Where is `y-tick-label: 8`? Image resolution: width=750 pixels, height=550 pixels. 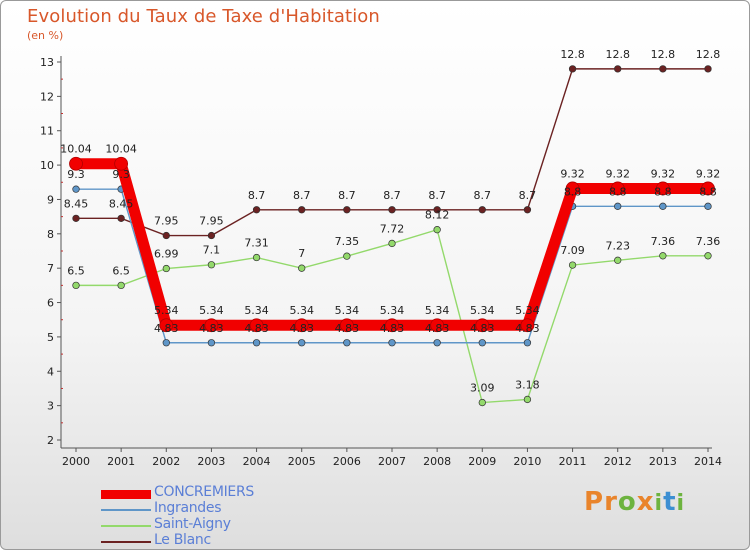 y-tick-label: 8 is located at coordinates (50, 234).